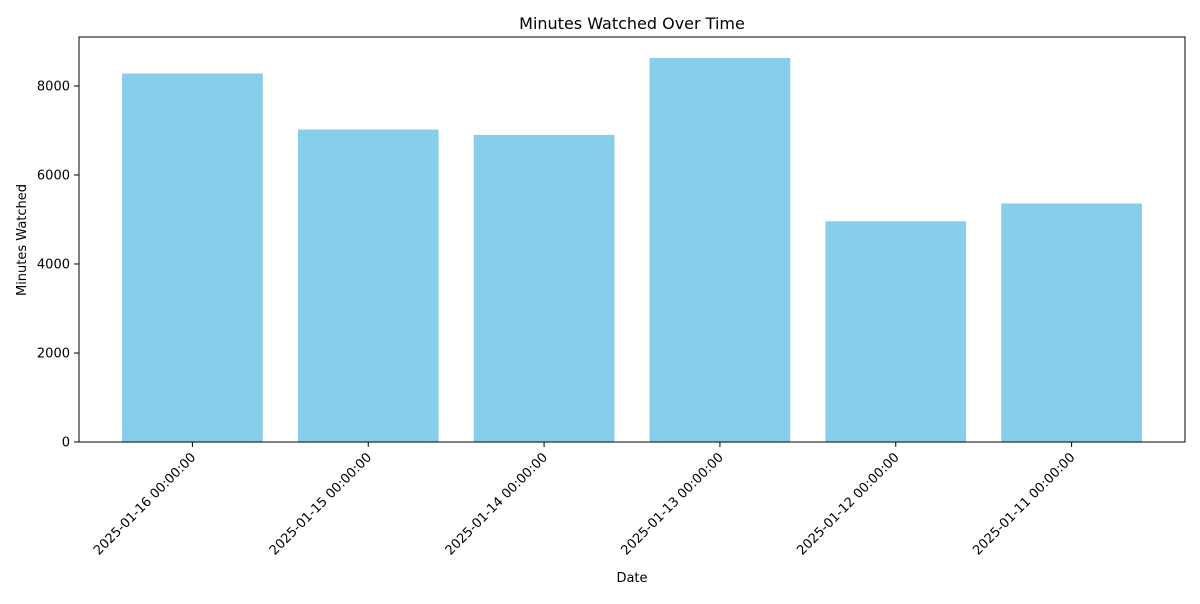  Describe the element at coordinates (632, 23) in the screenshot. I see `chart-title: Minutes Watched Over Time` at that location.